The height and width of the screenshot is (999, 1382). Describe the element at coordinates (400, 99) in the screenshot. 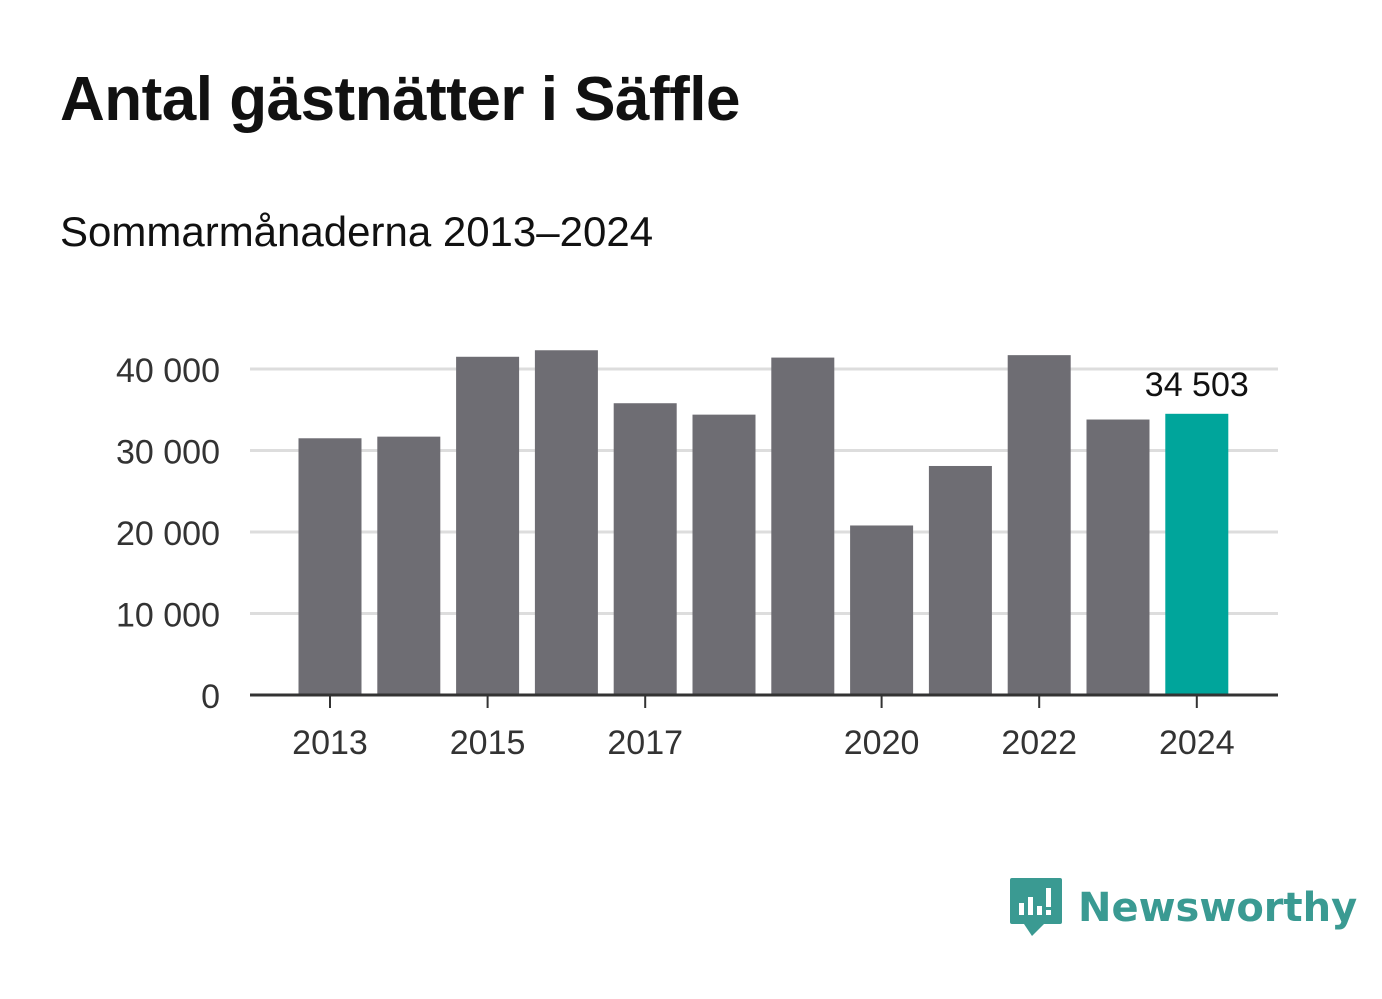

I see `chart-title: Antal gästnätter i Säffle` at that location.